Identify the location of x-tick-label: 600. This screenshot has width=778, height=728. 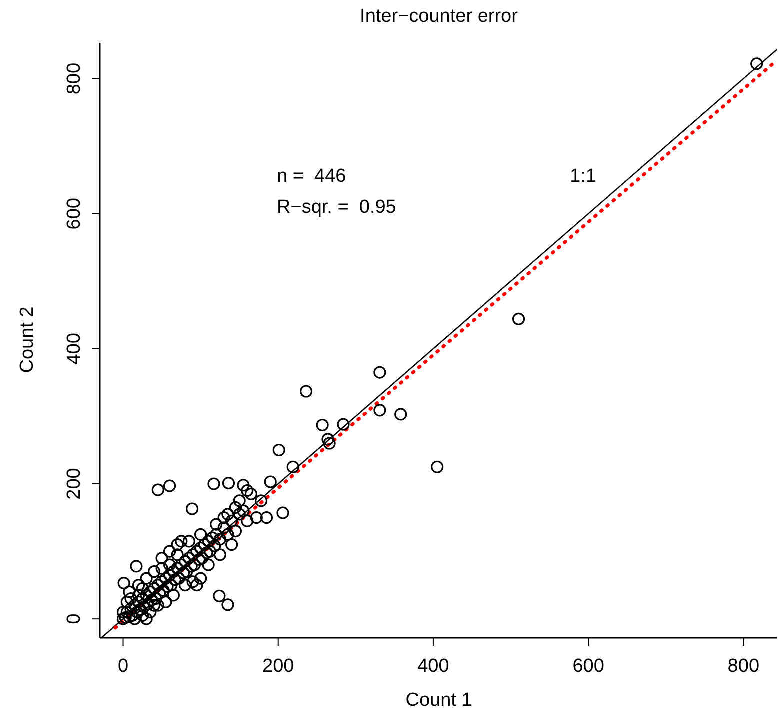
(588, 666).